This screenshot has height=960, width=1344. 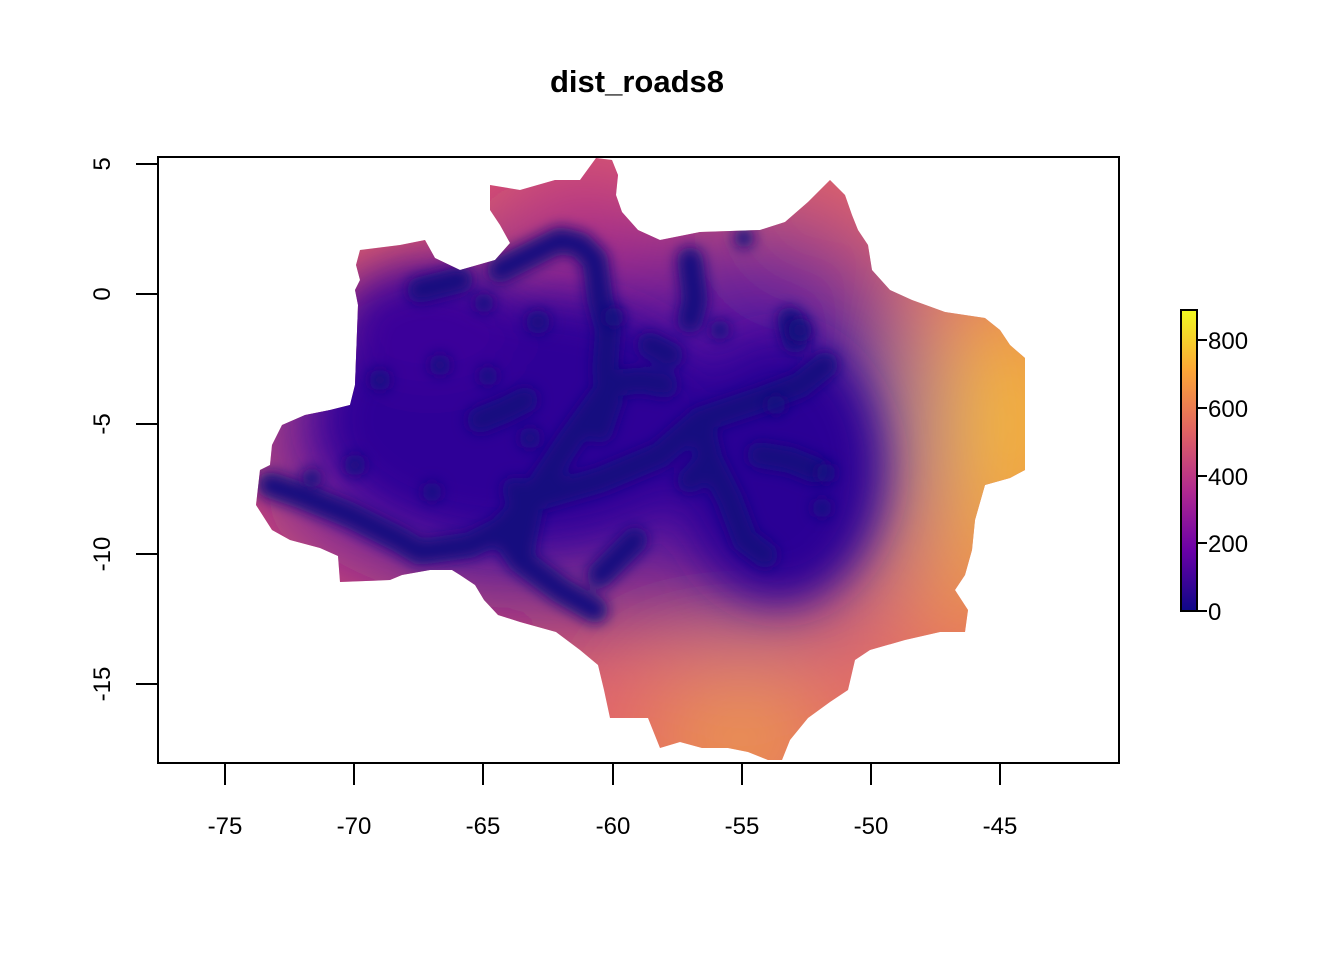 What do you see at coordinates (225, 826) in the screenshot?
I see `x-tick-label: -75` at bounding box center [225, 826].